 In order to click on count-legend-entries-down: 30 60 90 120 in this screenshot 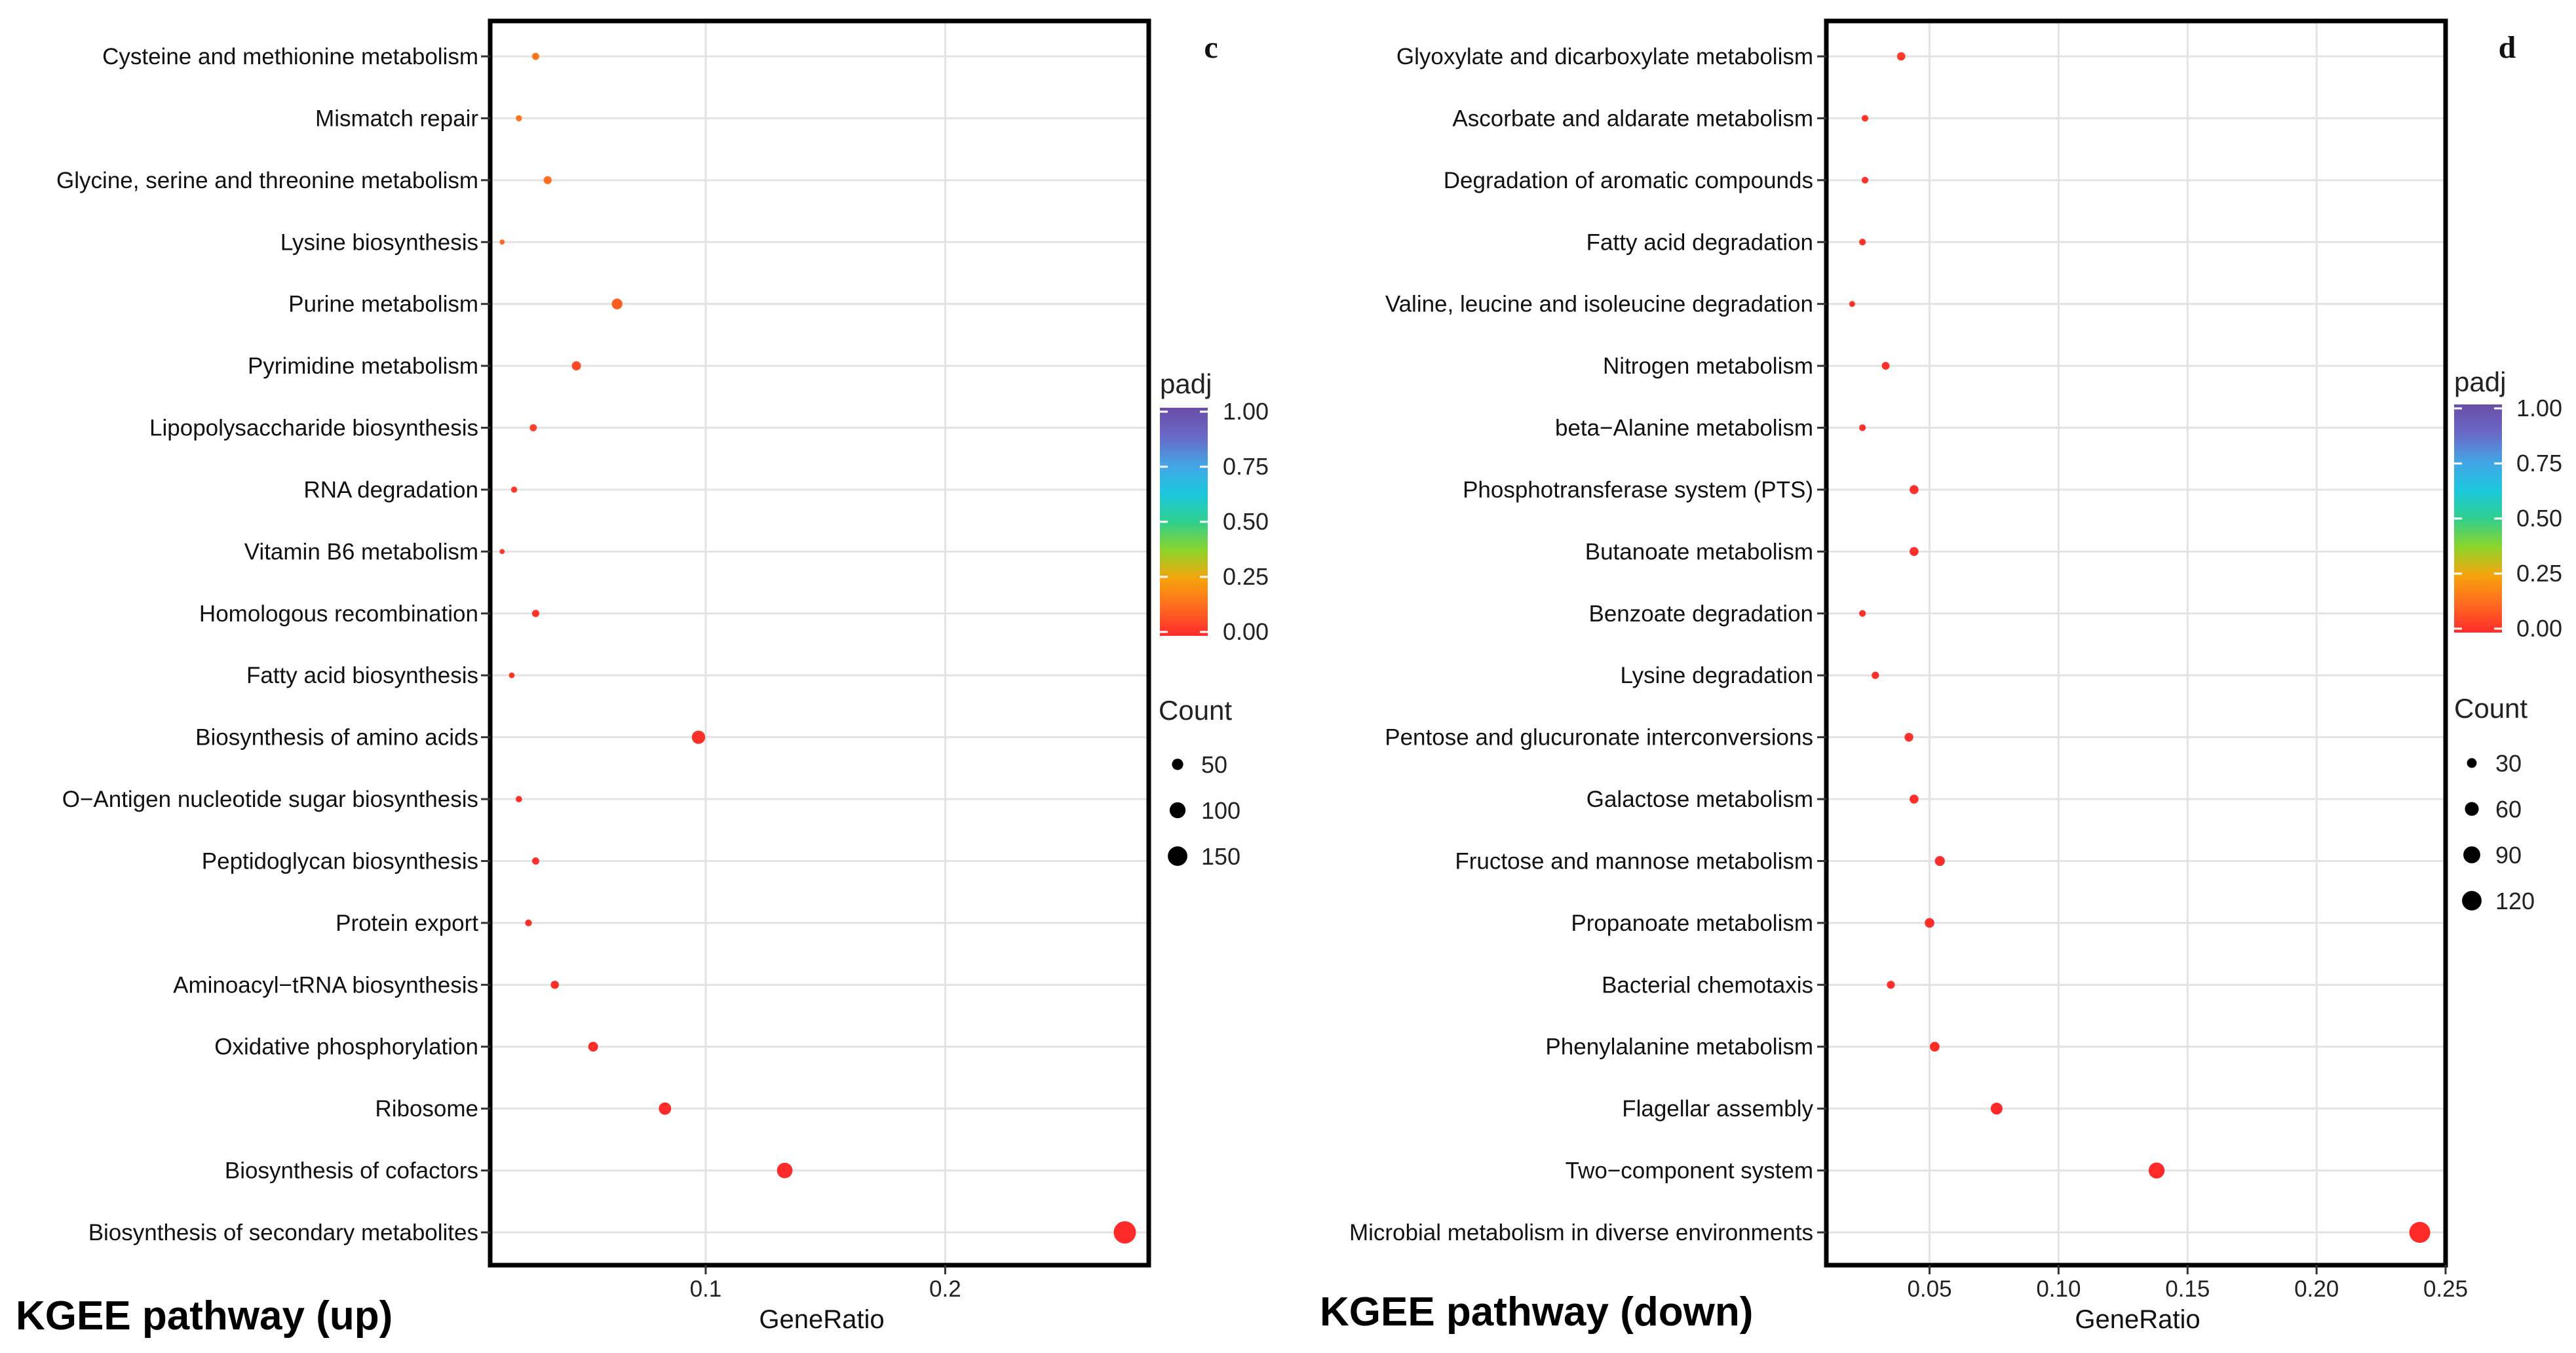, I will do `click(2498, 832)`.